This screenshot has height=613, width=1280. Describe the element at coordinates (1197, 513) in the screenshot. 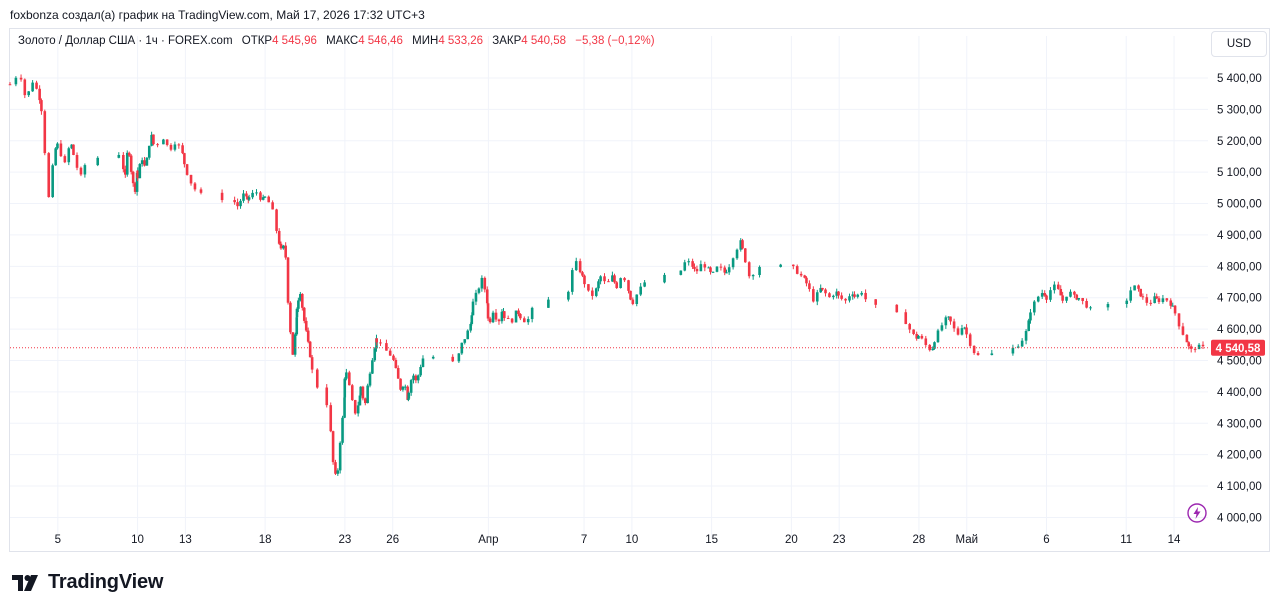

I see `lightning-alert-icon` at that location.